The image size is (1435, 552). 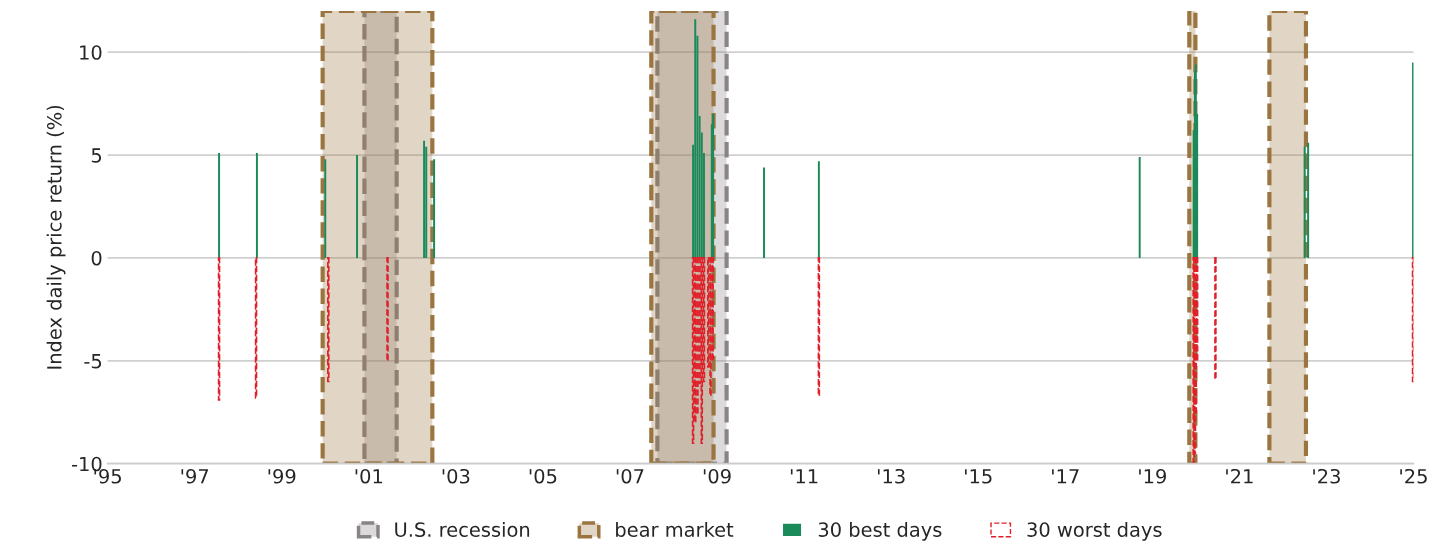 What do you see at coordinates (891, 476) in the screenshot?
I see `x-tick-label: '13` at bounding box center [891, 476].